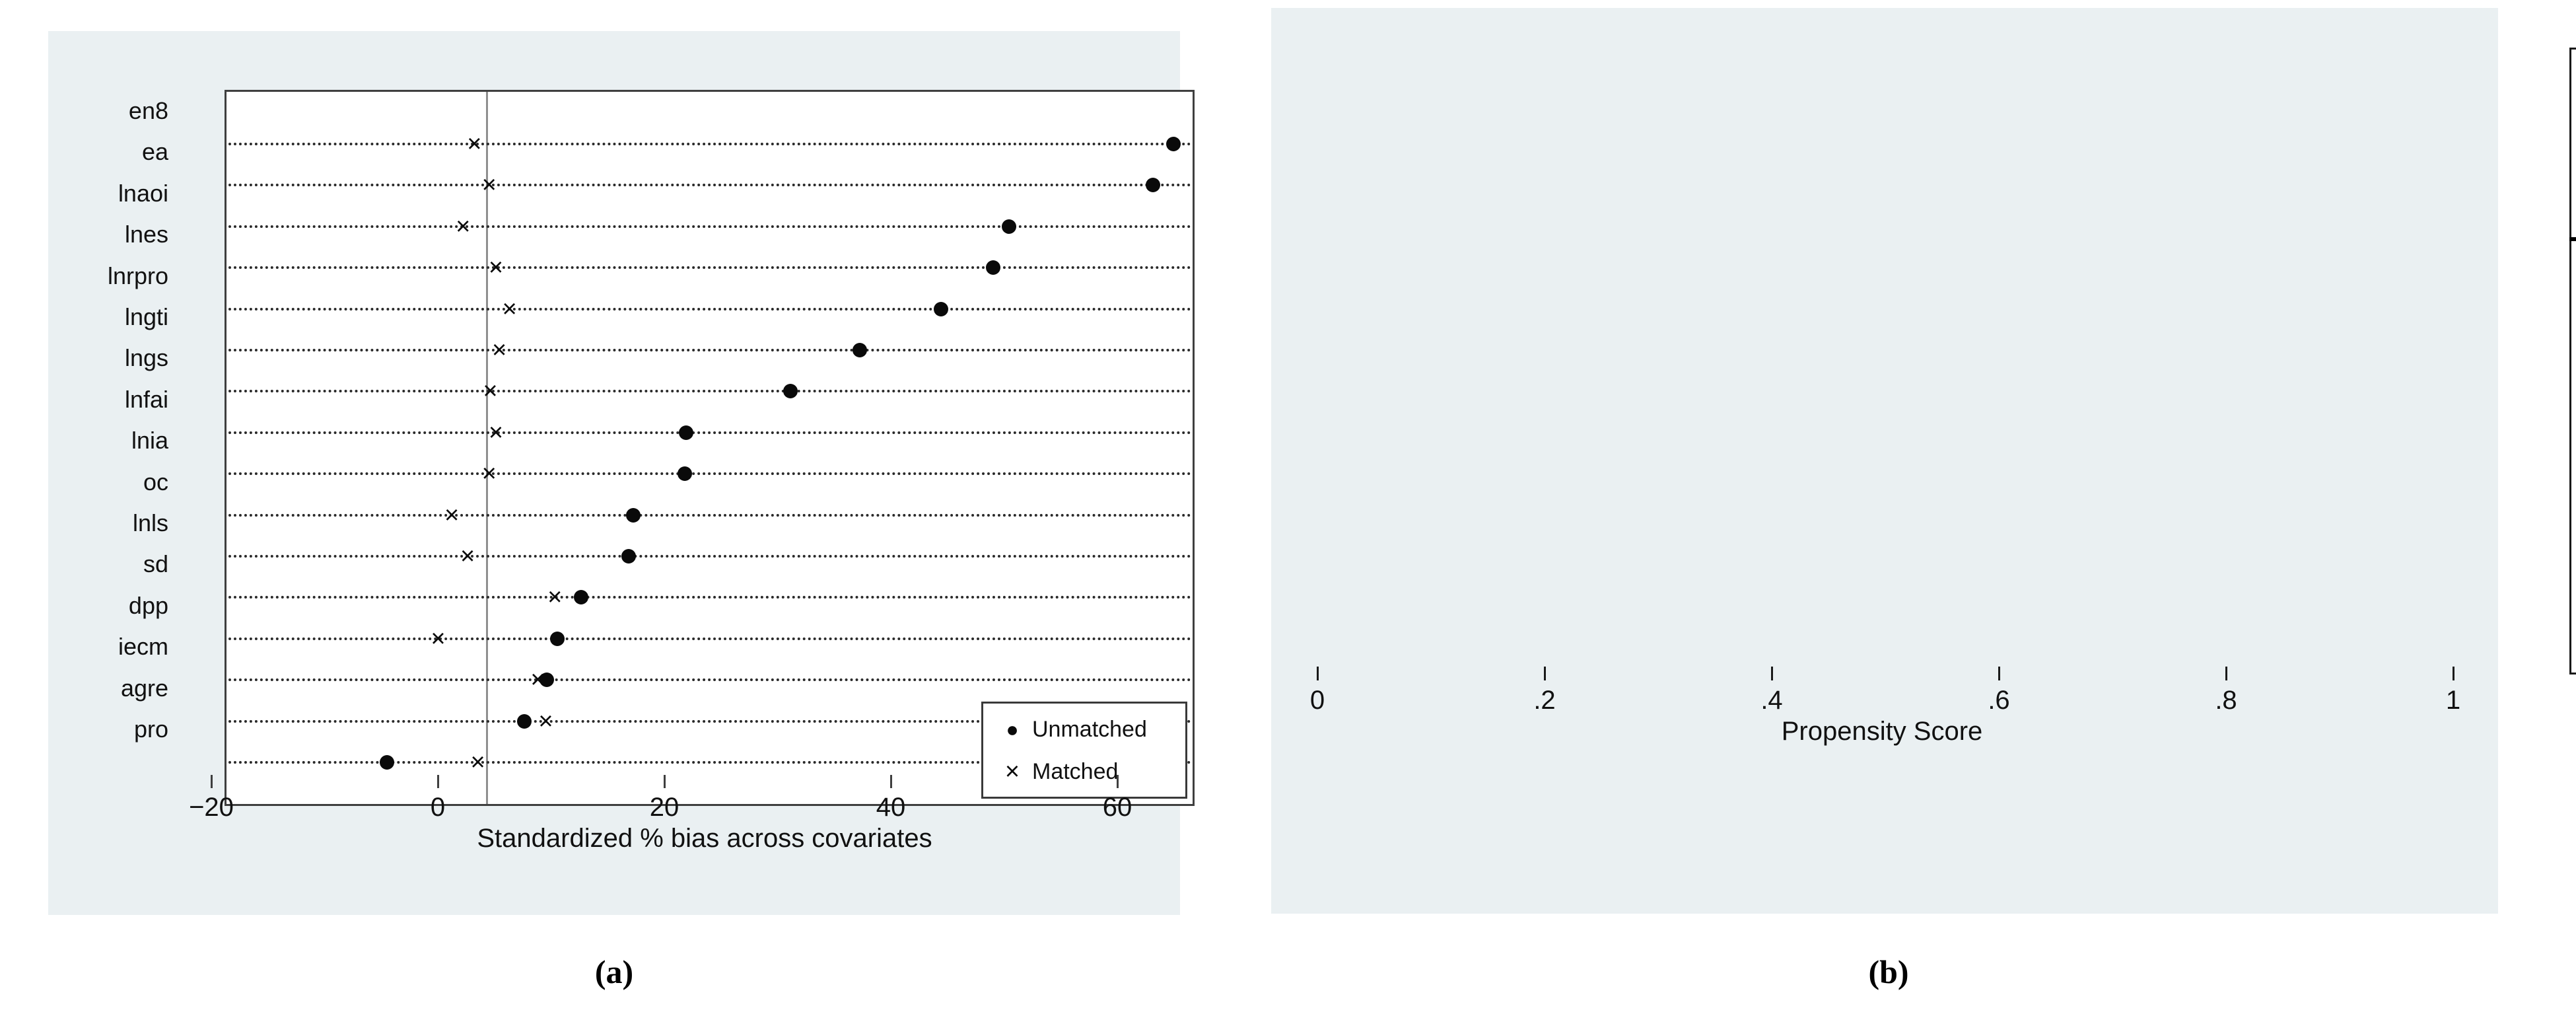  I want to click on category-label-lngs: lngs, so click(146, 358).